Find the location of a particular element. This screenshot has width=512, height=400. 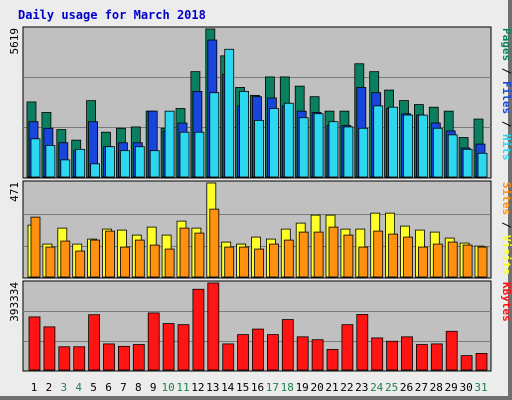

day-label-28: 28 is located at coordinates (436, 387).